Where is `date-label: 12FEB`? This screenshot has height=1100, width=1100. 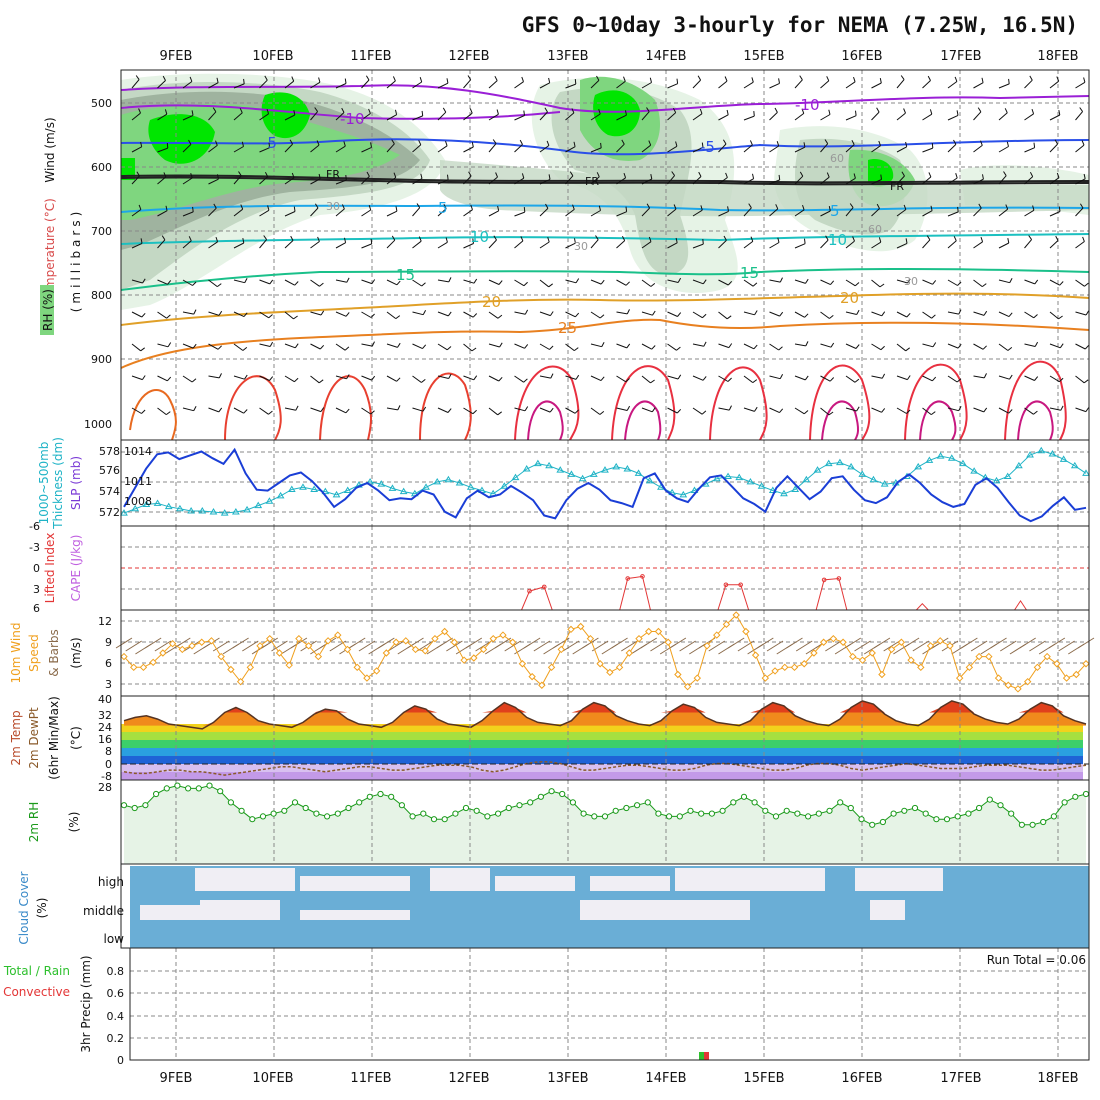 date-label: 12FEB is located at coordinates (468, 1078).